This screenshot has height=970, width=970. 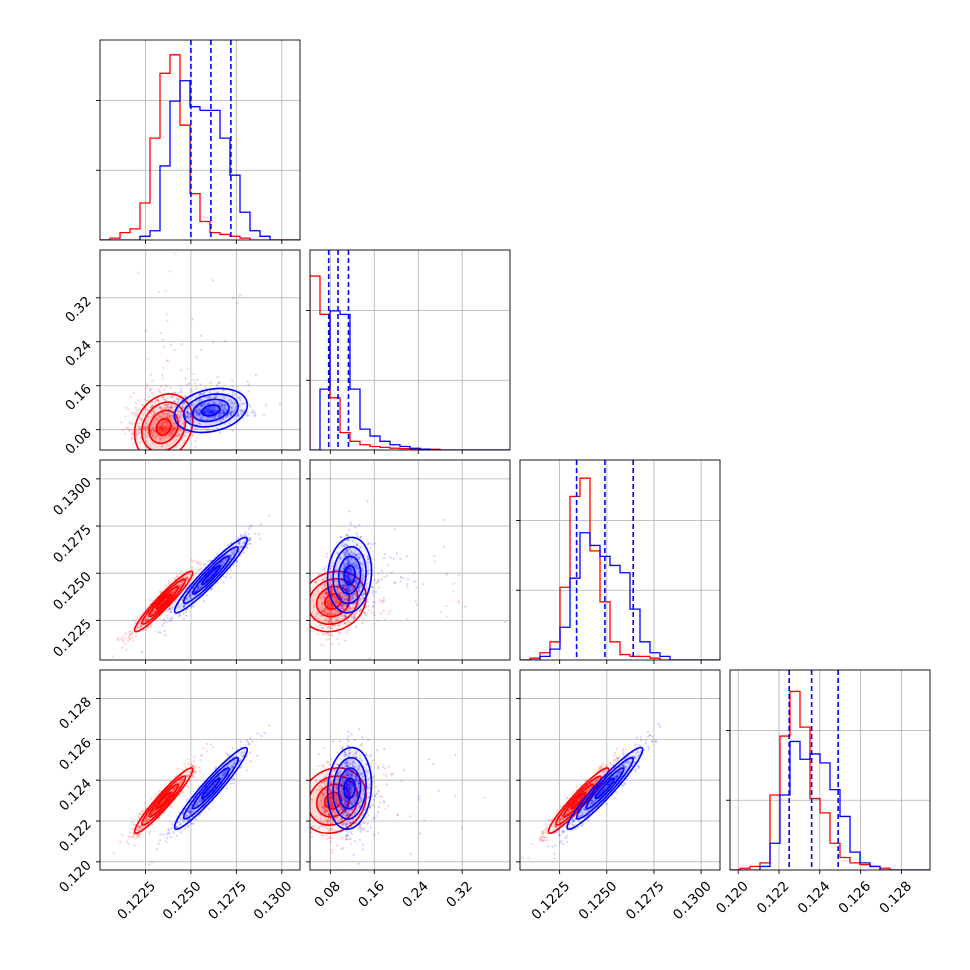 I want to click on y-tick-label: 0.1225, so click(x=72, y=638).